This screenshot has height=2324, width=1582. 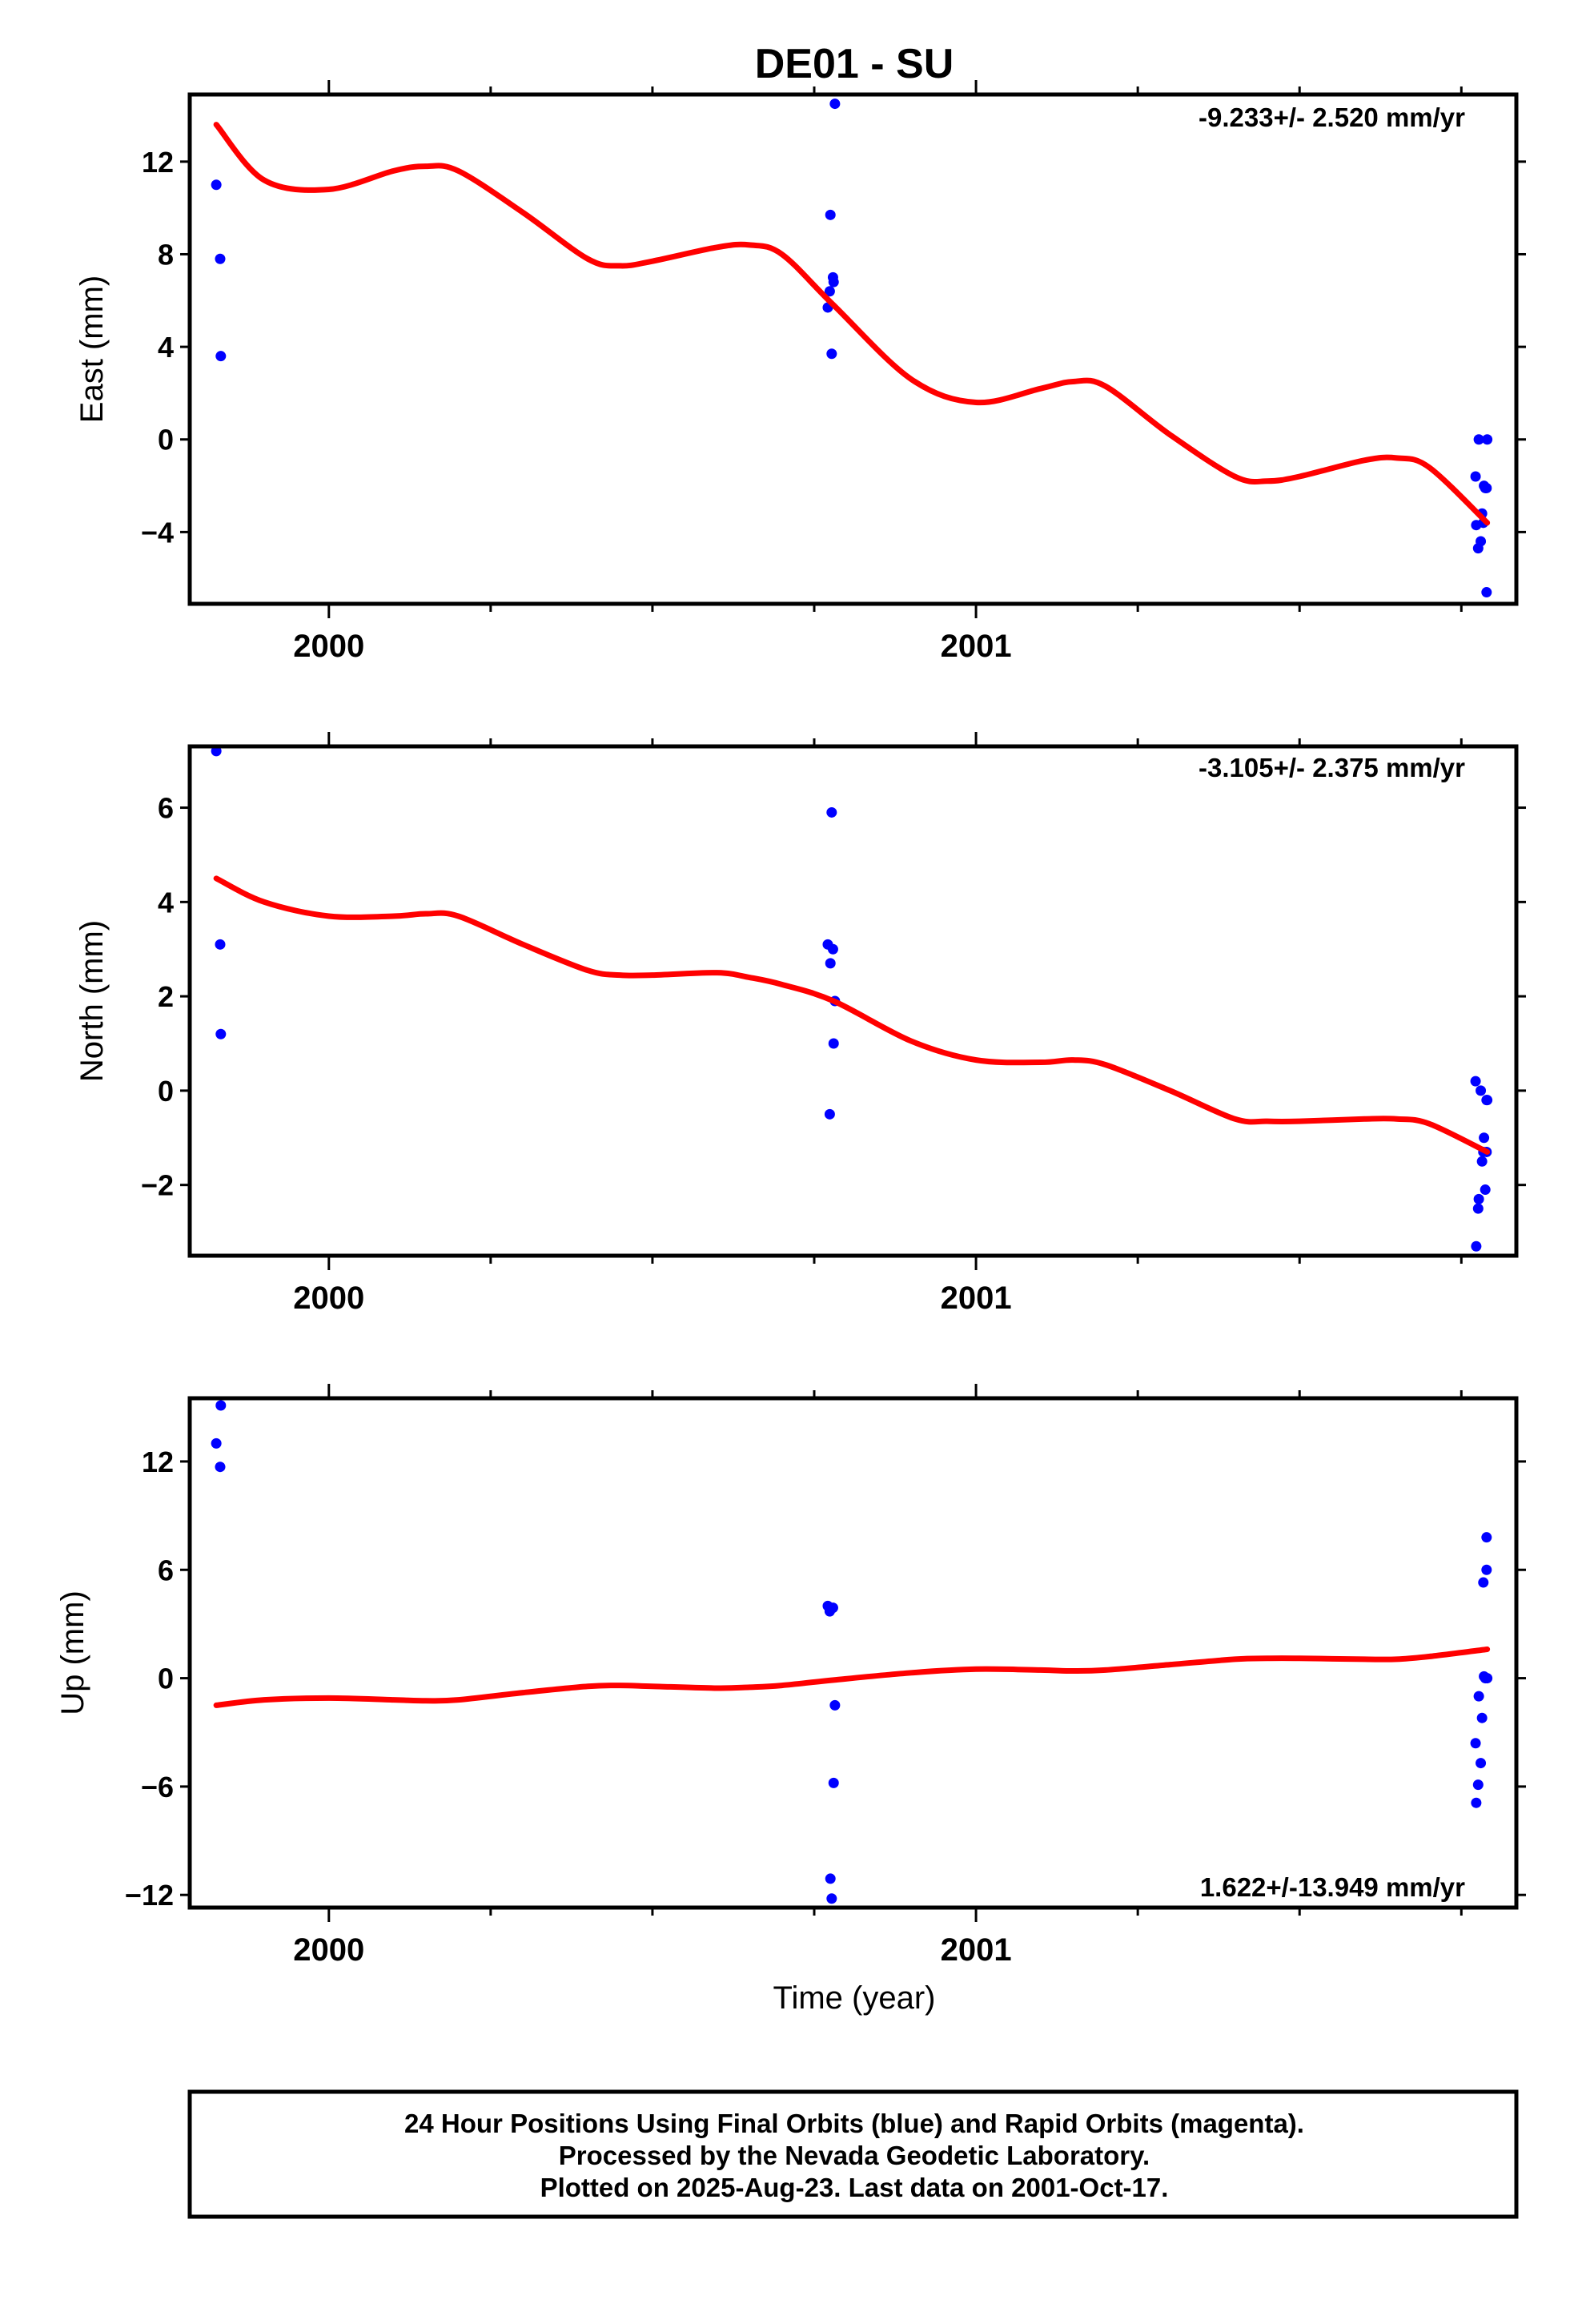 What do you see at coordinates (1332, 767) in the screenshot?
I see `north-rate-label: -3.105+/- 2.375 mm/yr` at bounding box center [1332, 767].